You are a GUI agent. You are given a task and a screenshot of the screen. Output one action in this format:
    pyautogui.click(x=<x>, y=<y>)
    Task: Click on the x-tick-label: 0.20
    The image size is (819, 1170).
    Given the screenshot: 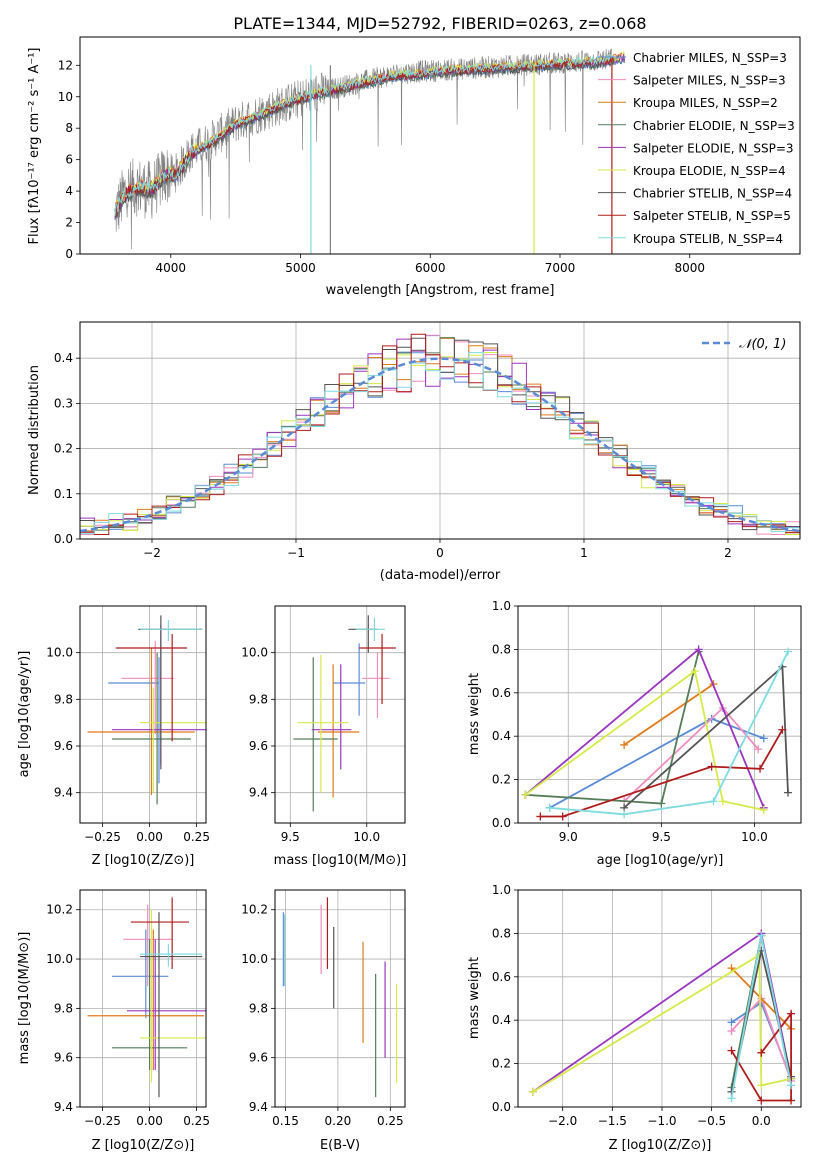 What is the action you would take?
    pyautogui.click(x=338, y=1121)
    